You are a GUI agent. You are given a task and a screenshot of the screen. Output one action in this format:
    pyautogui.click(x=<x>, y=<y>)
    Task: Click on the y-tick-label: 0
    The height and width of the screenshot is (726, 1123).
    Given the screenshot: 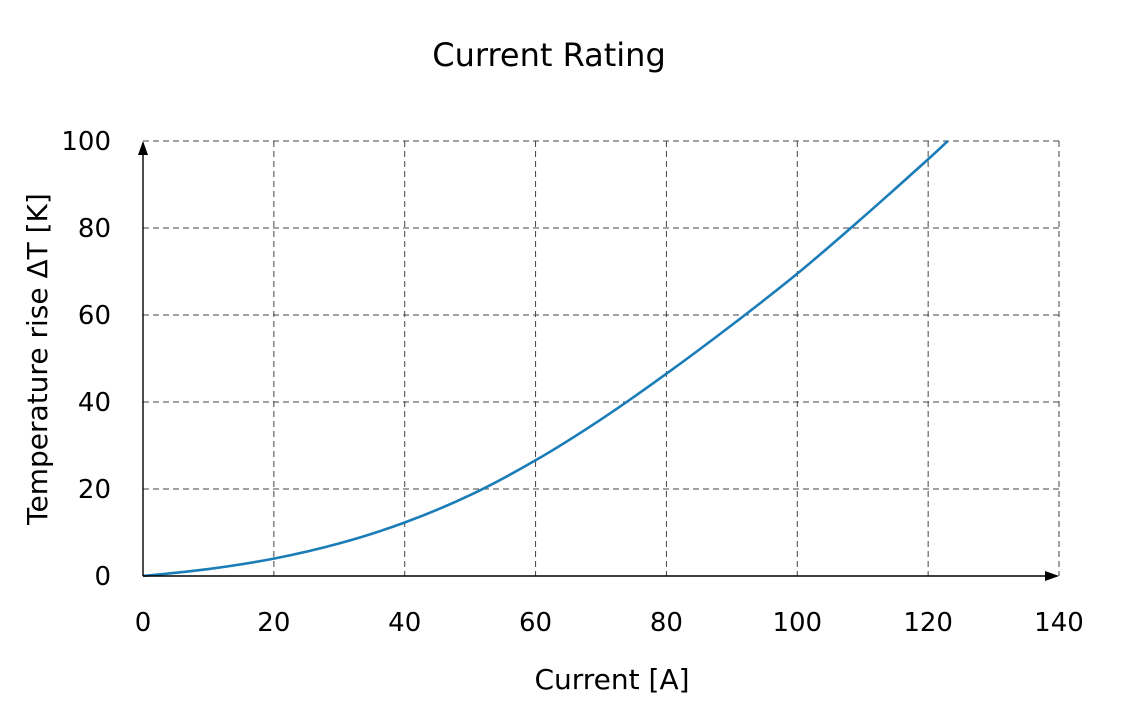 What is the action you would take?
    pyautogui.click(x=102, y=577)
    